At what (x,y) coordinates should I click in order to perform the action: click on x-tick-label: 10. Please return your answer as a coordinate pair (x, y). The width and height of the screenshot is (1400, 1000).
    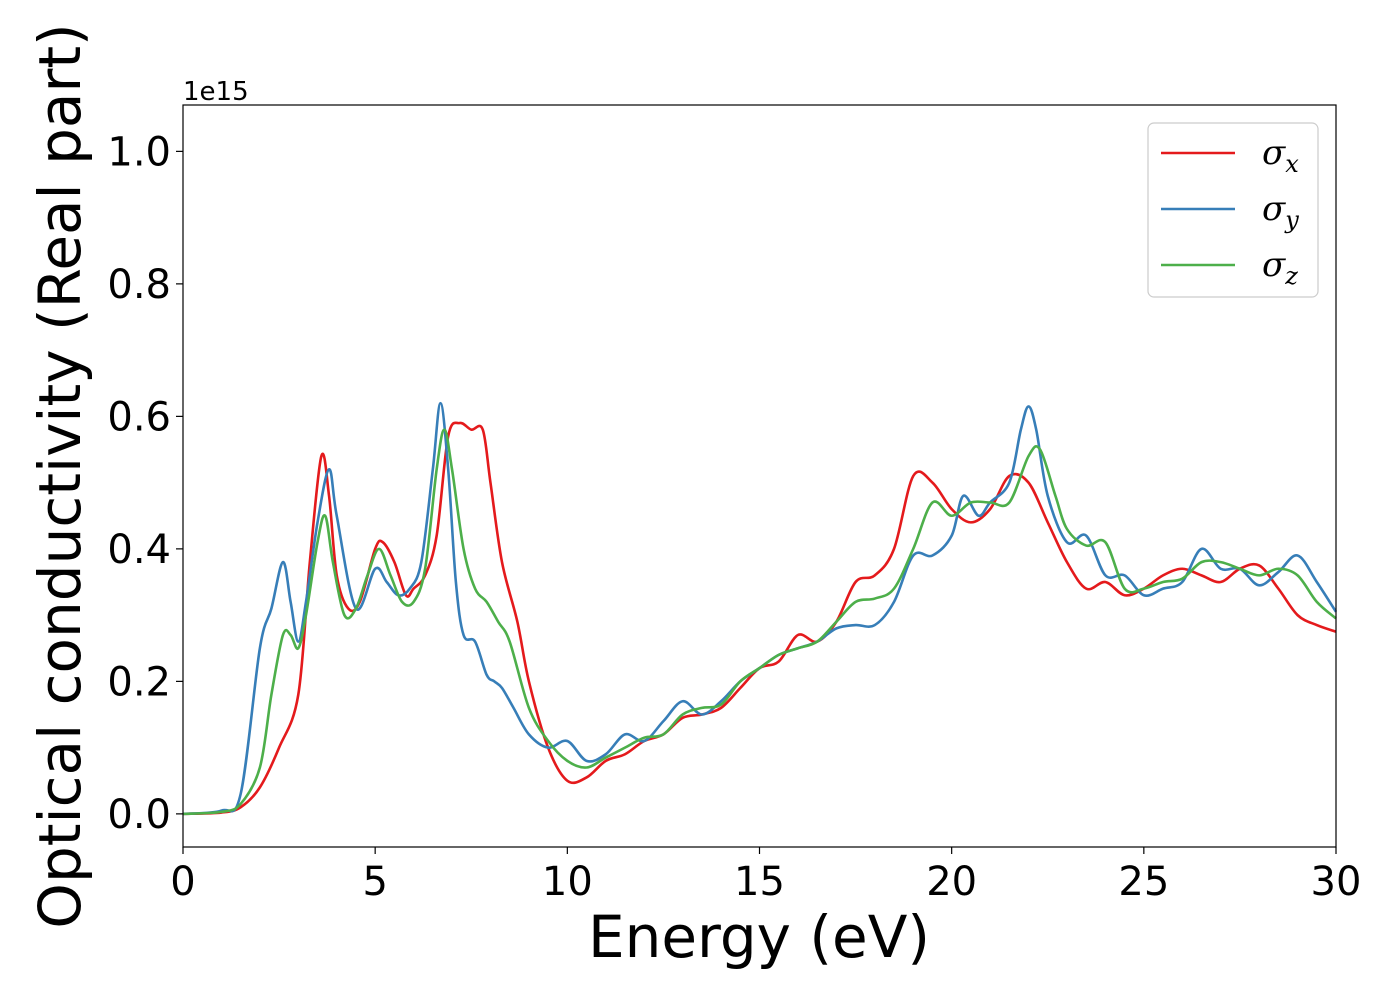
    Looking at the image, I should click on (567, 882).